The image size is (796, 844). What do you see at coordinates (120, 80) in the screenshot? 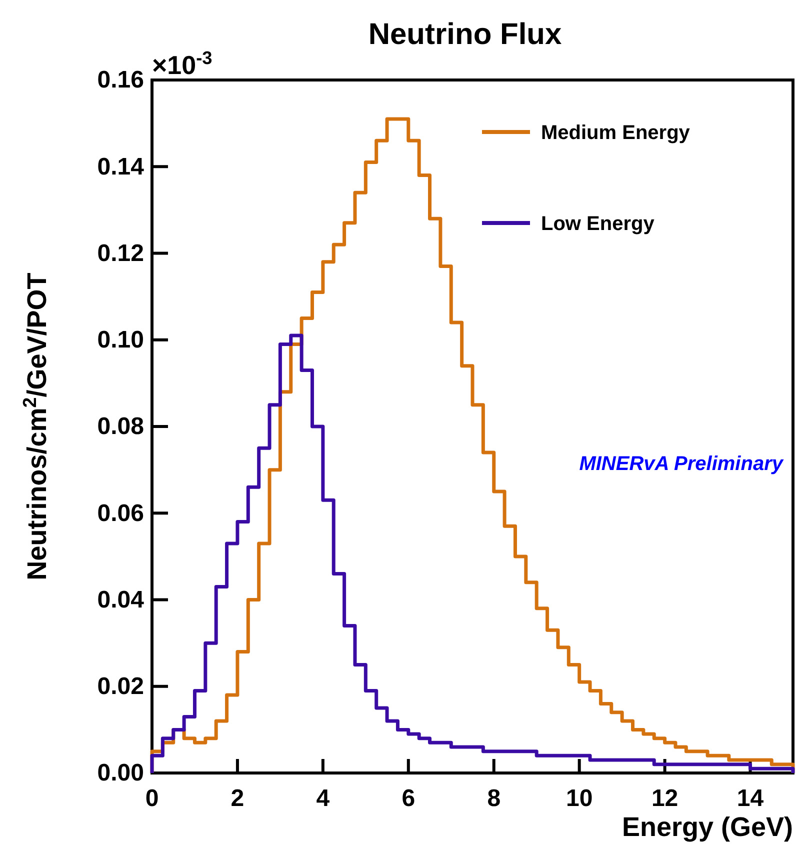
I see `y-tick-label: 0.16` at bounding box center [120, 80].